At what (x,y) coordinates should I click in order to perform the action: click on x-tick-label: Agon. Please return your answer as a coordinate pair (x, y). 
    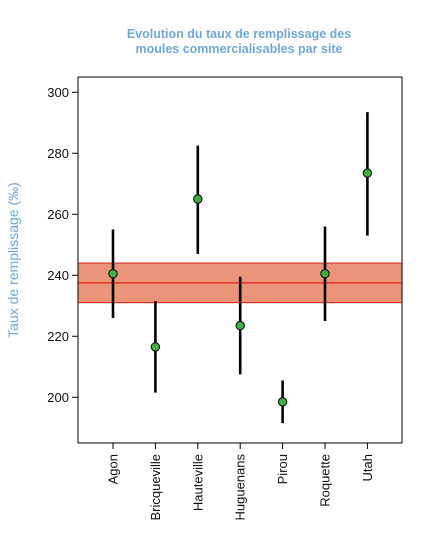
    Looking at the image, I should click on (113, 469).